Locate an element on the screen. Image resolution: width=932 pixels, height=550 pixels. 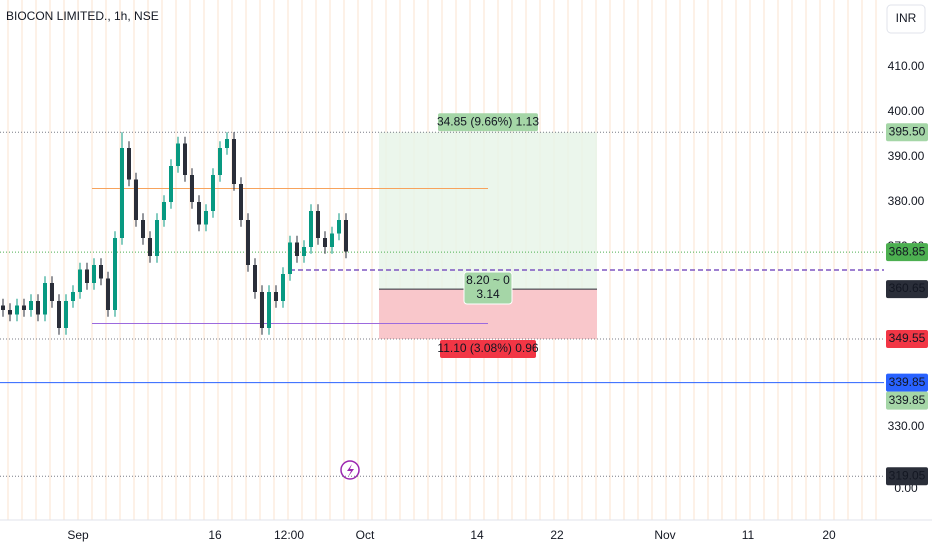
position-label: 8.20 ~ 0 is located at coordinates (488, 280).